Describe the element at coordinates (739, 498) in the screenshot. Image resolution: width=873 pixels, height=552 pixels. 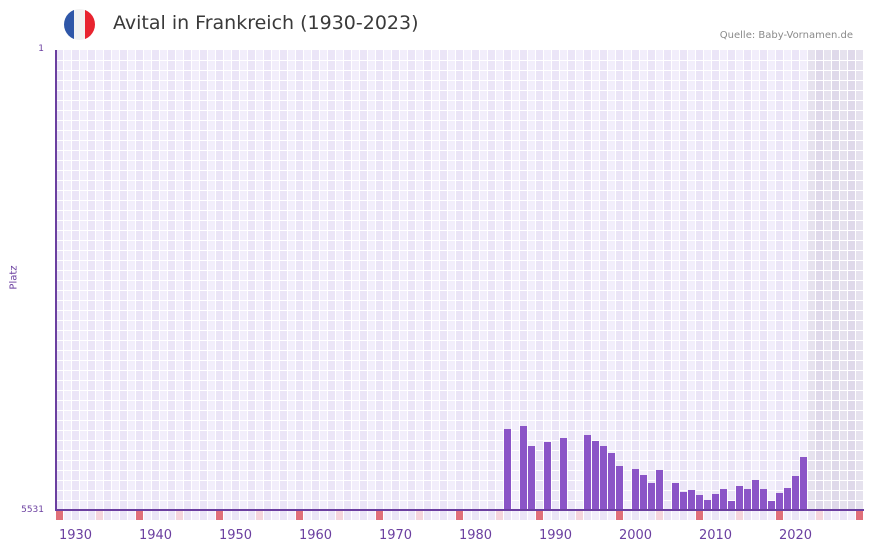
I see `bar-2013` at that location.